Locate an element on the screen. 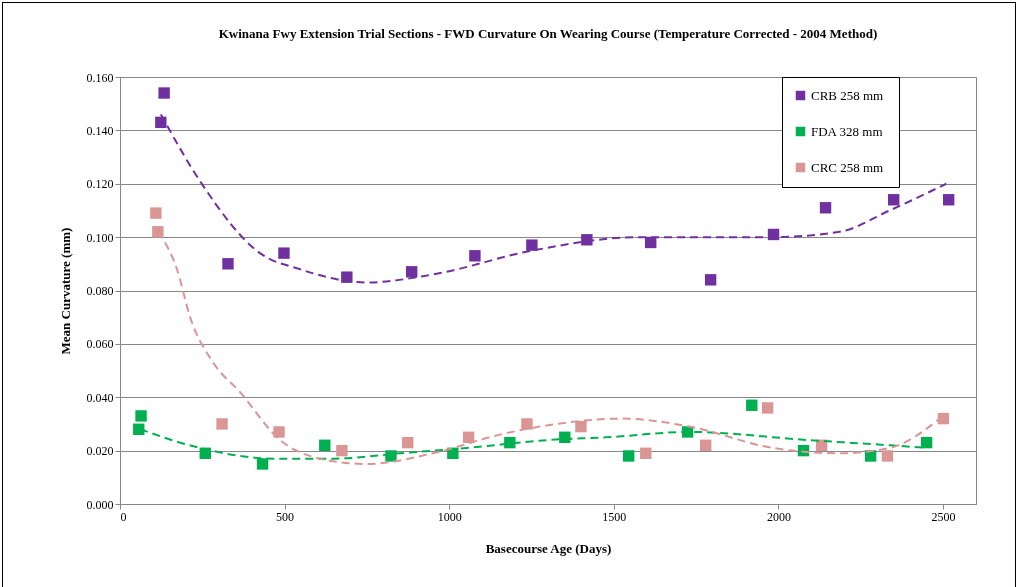  legend-label: FDA 328 mm is located at coordinates (847, 131).